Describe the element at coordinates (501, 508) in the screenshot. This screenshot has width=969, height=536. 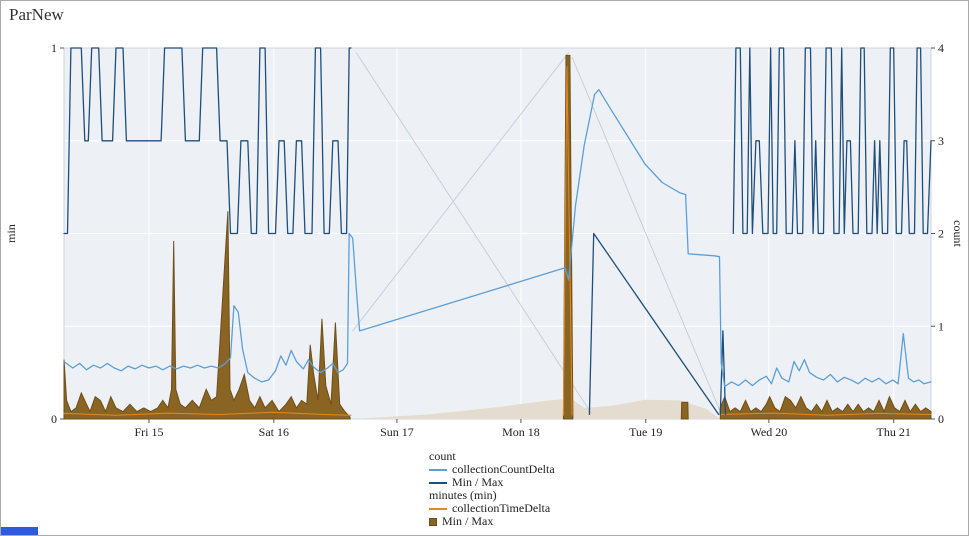
I see `legend-label: collectionTimeDelta` at that location.